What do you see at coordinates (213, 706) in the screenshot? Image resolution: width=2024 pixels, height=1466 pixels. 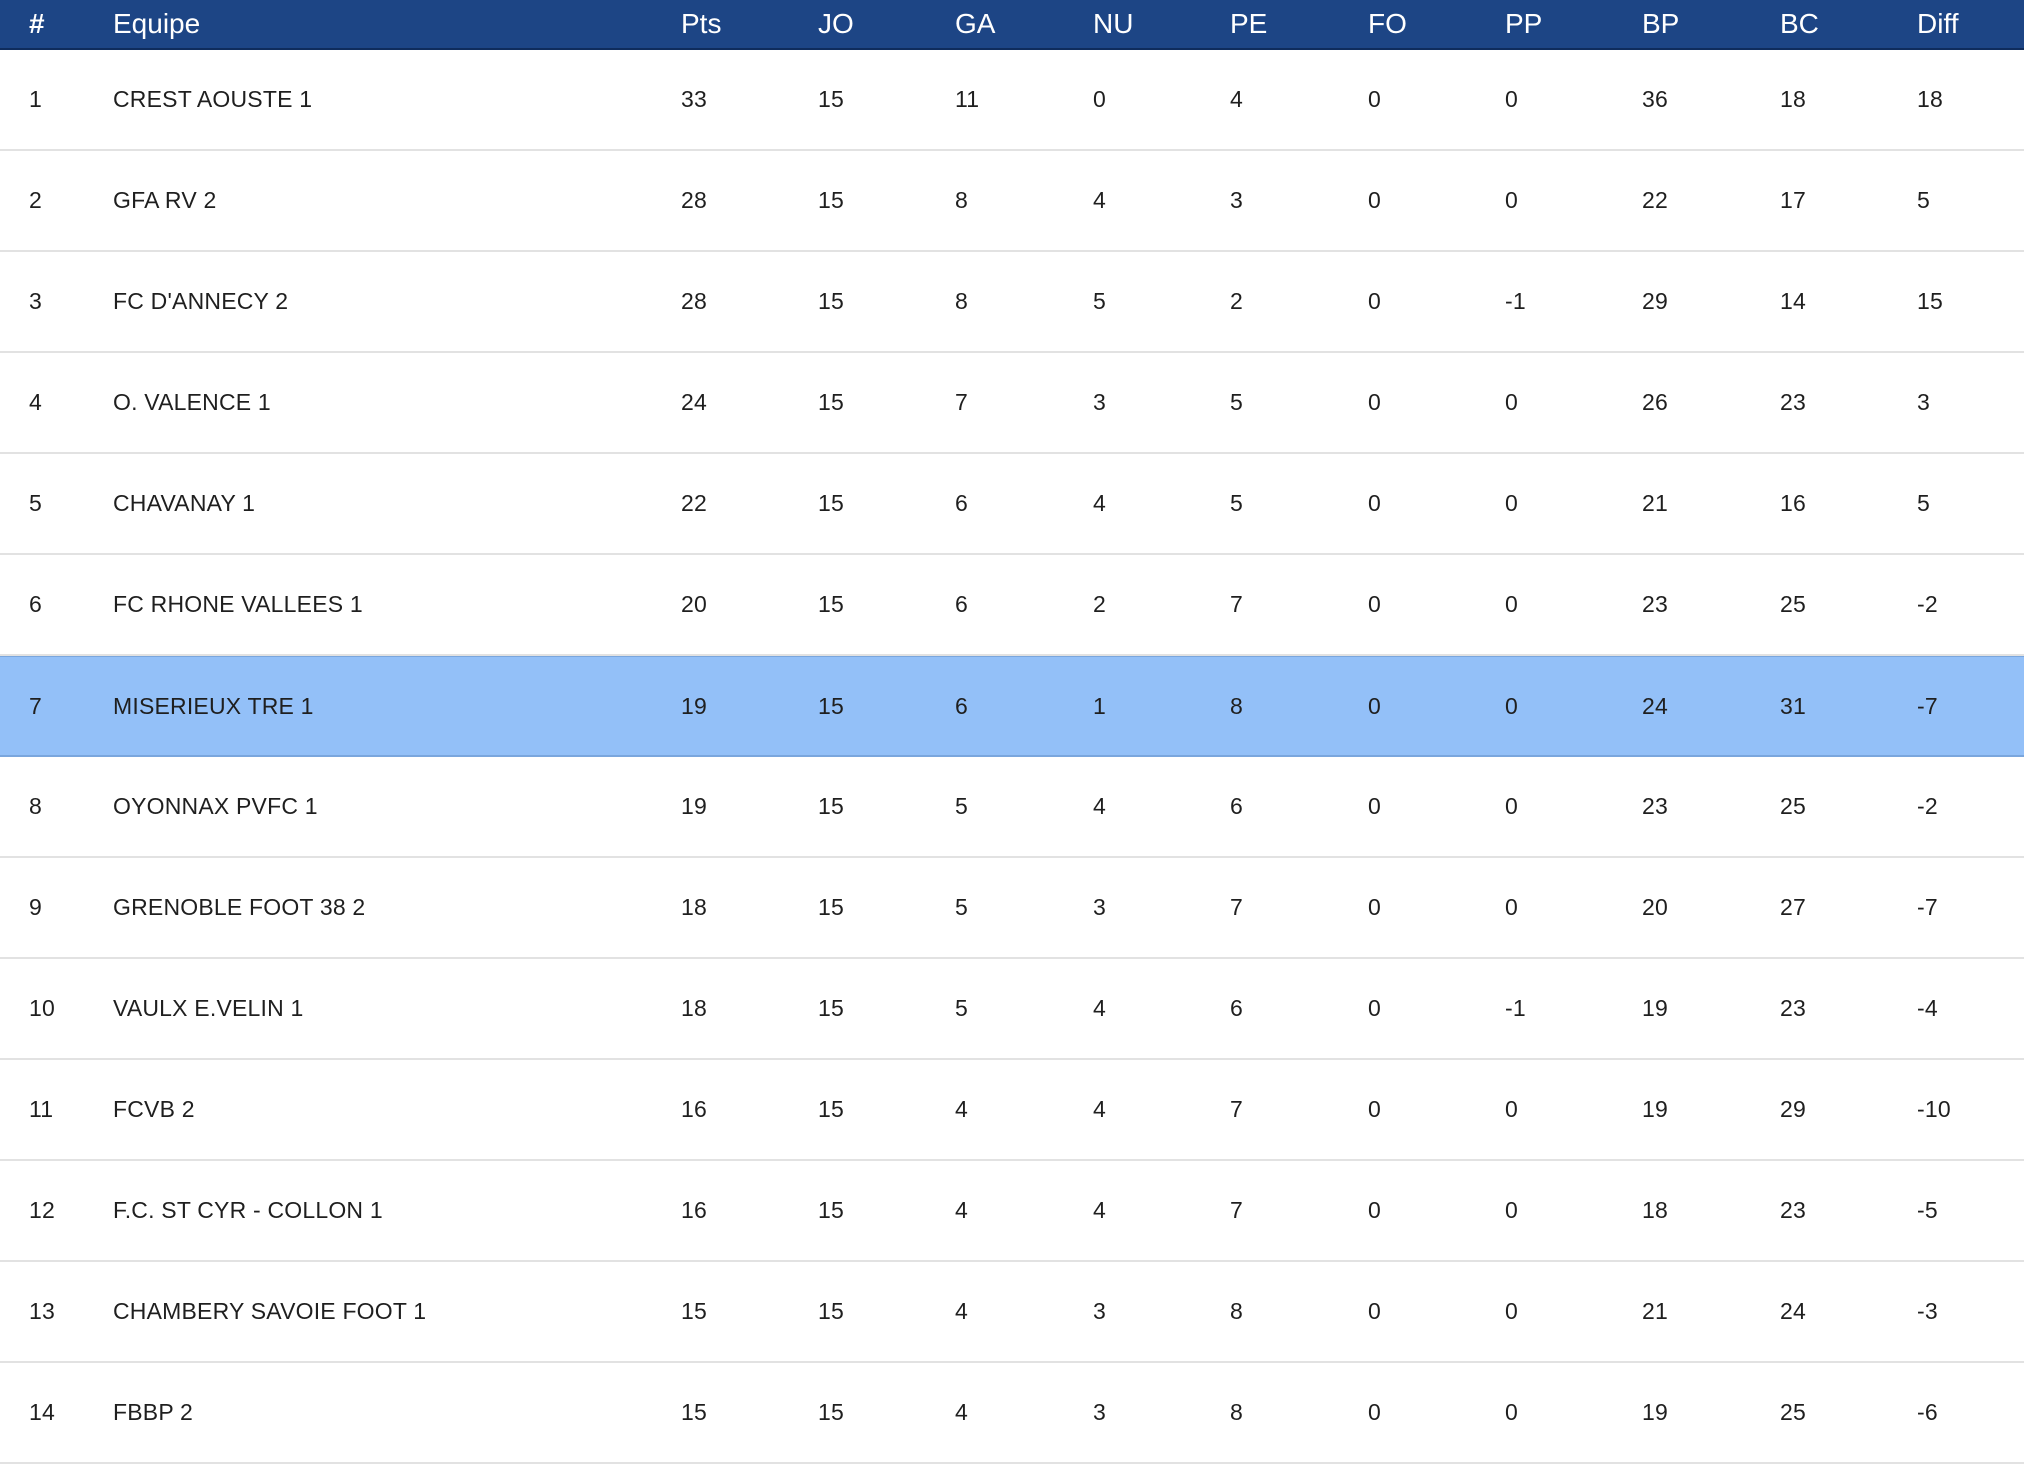 I see `cell-team: MISERIEUX TRE 1` at bounding box center [213, 706].